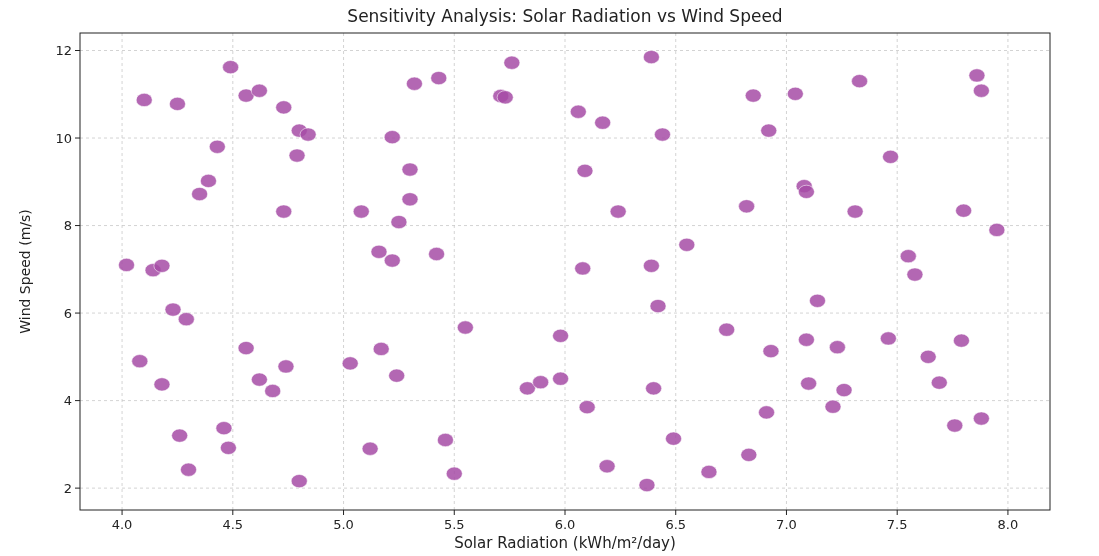  What do you see at coordinates (67, 226) in the screenshot?
I see `y-tick-label: 8` at bounding box center [67, 226].